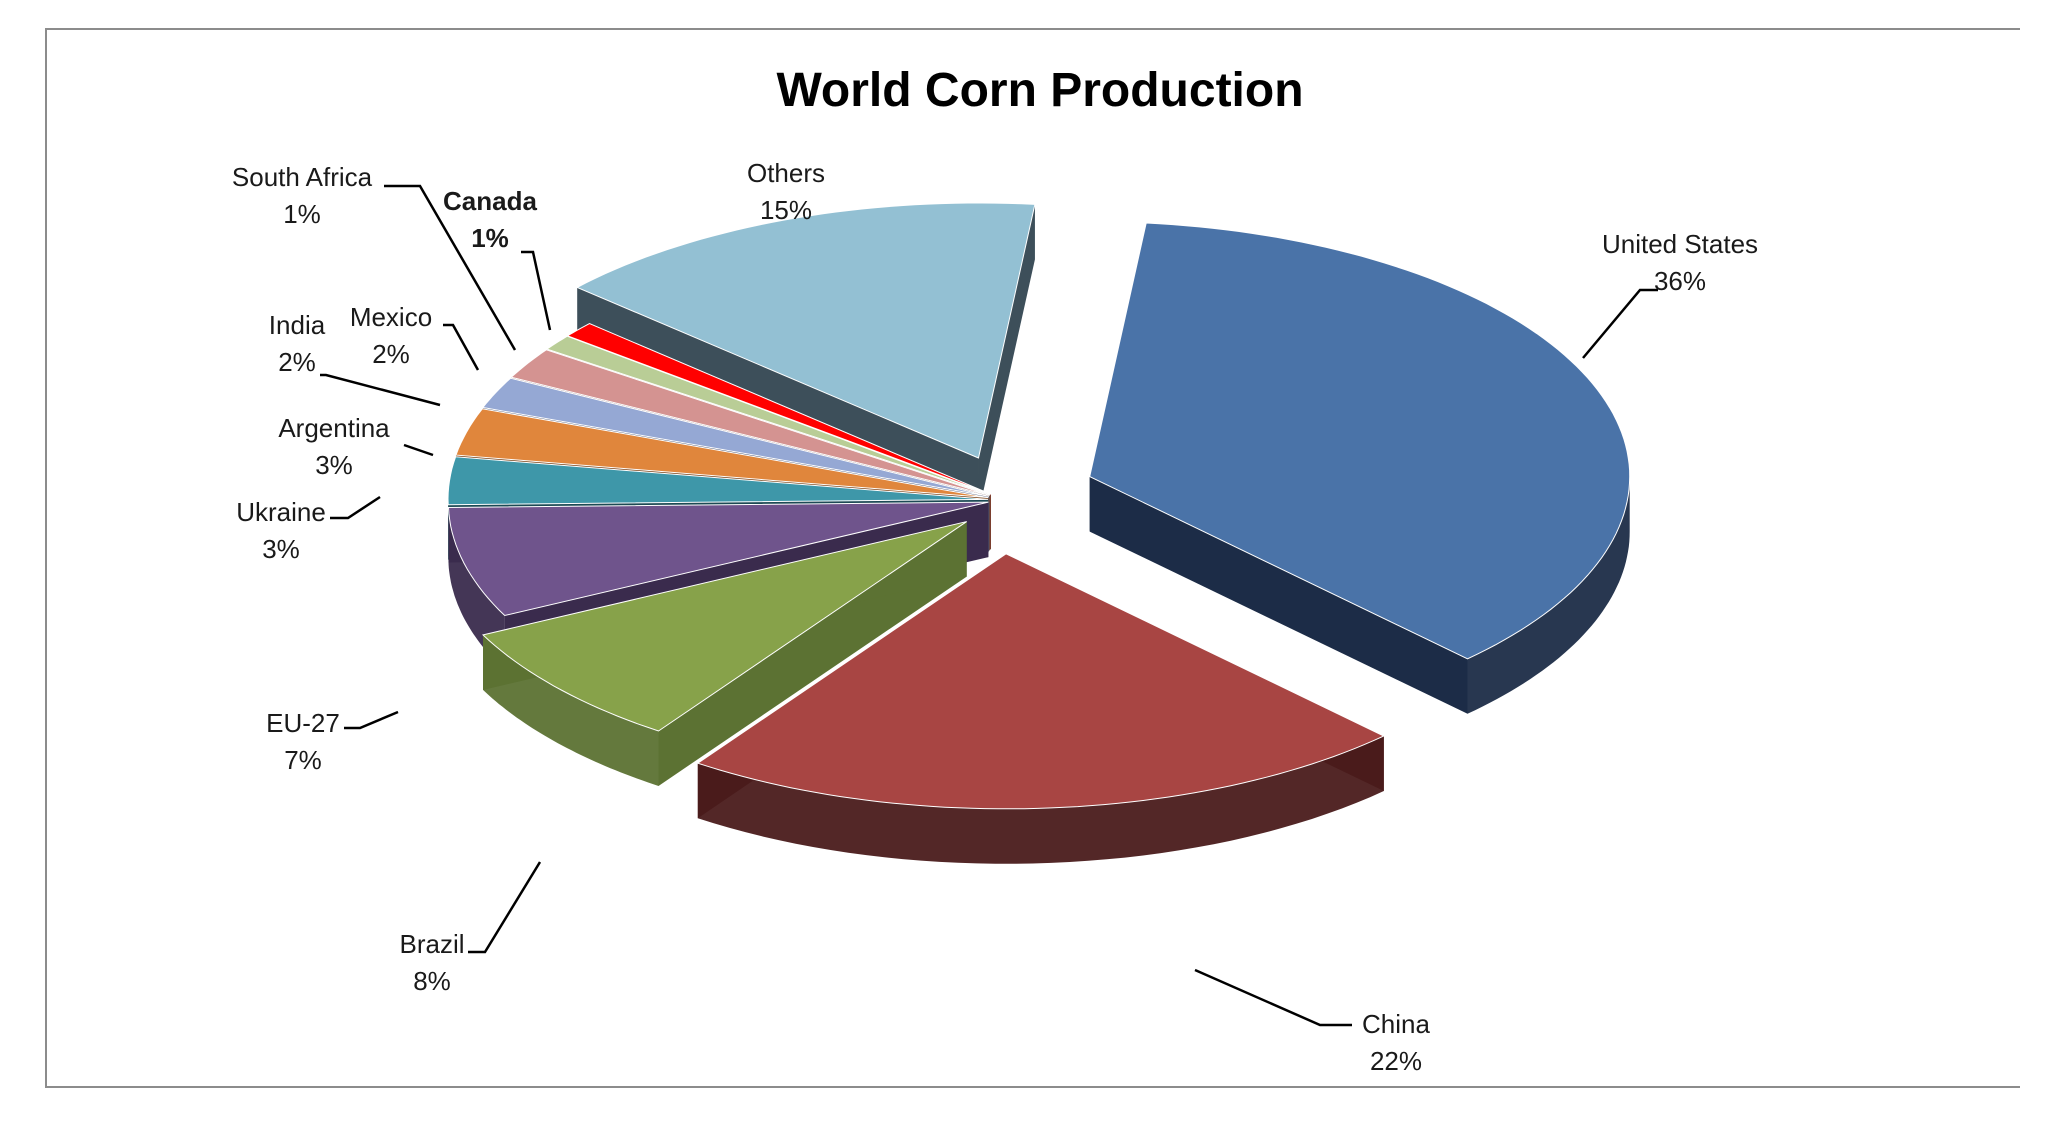 The height and width of the screenshot is (1128, 2063). Describe the element at coordinates (1040, 681) in the screenshot. I see `slice-china` at that location.